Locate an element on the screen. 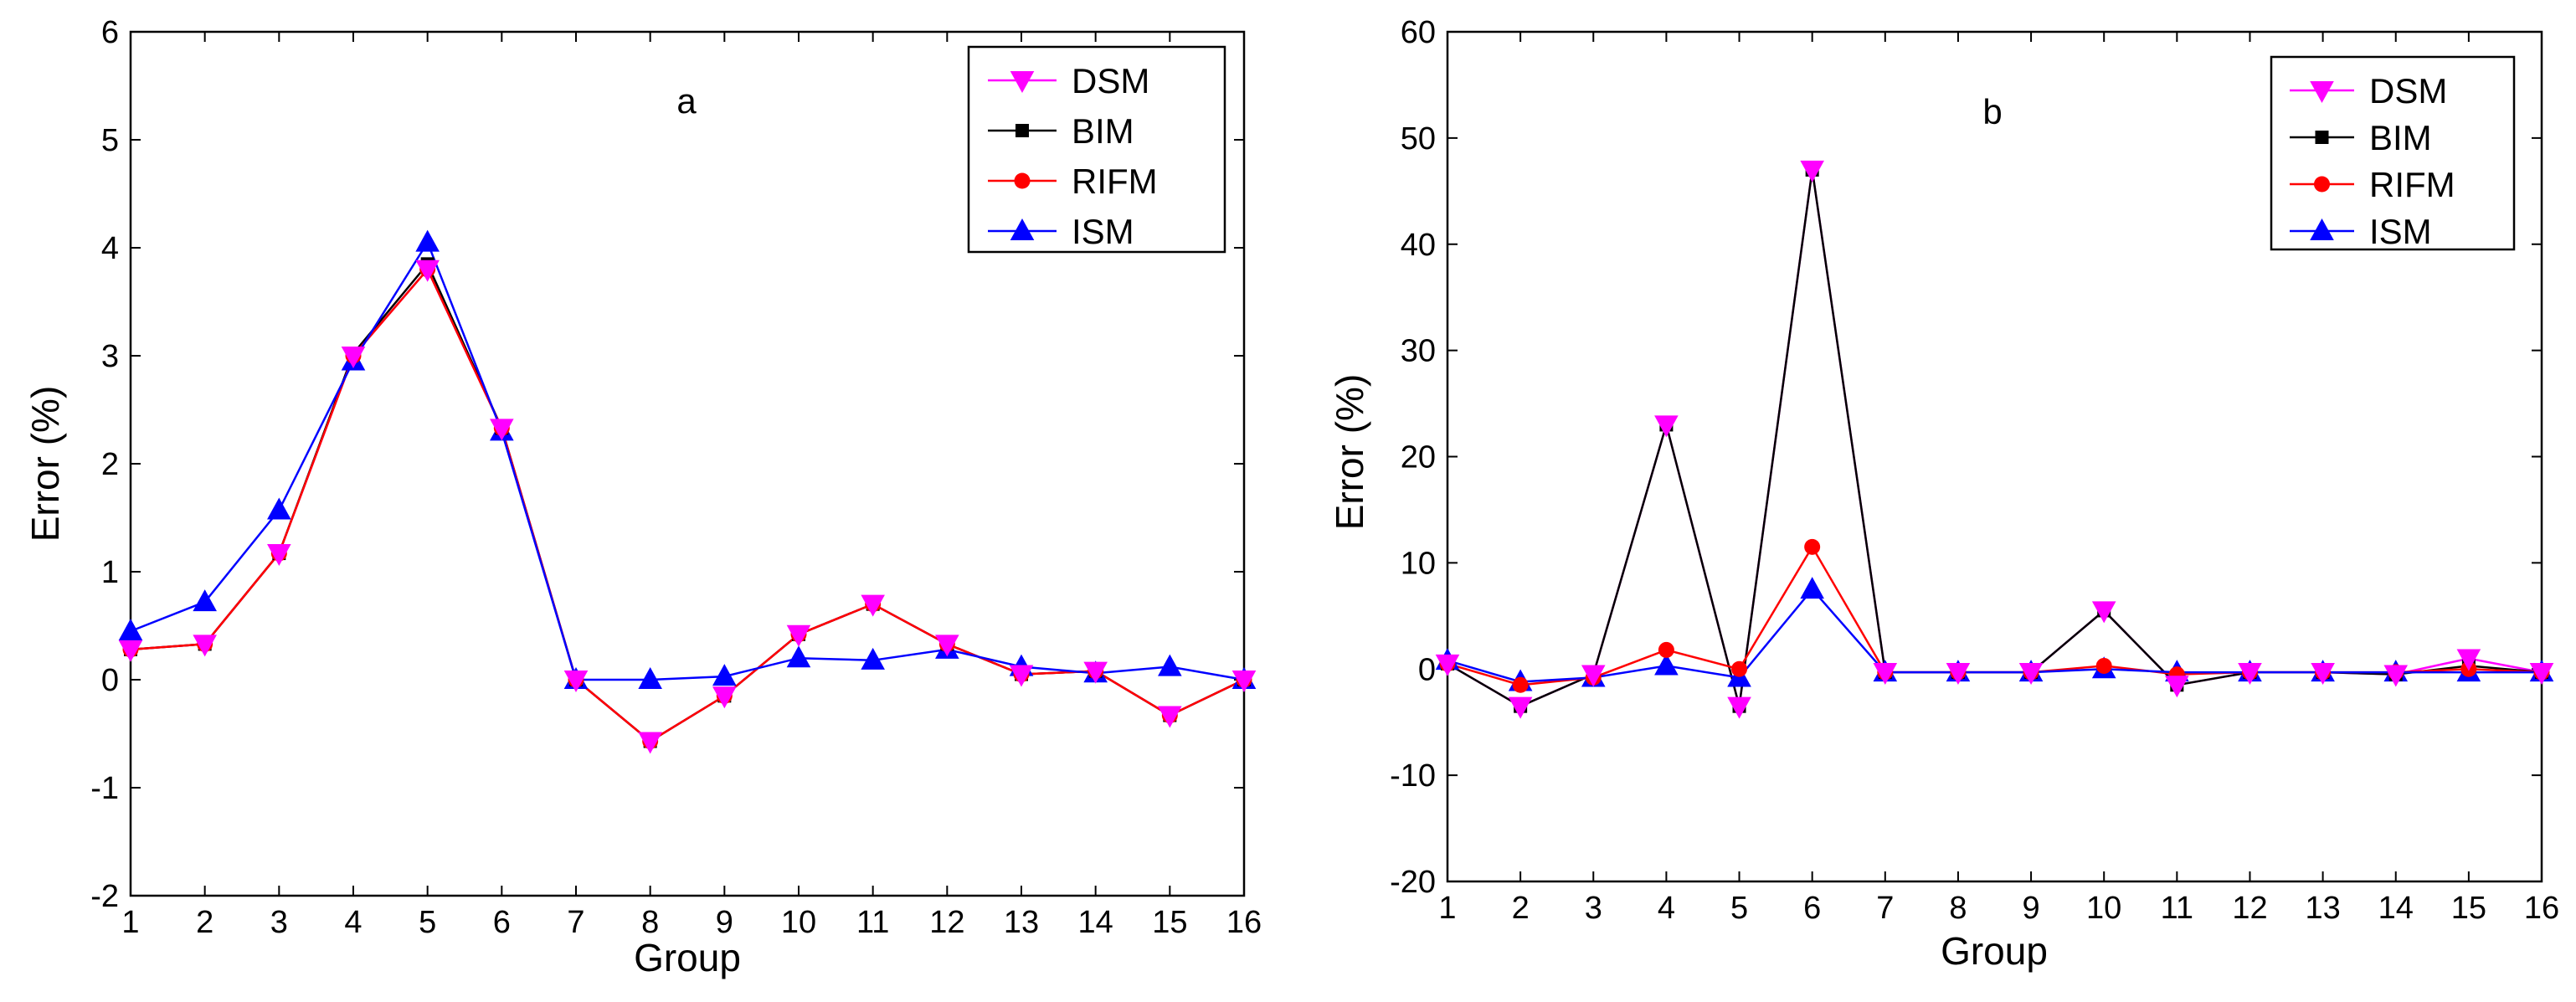 The image size is (2576, 1002). series-line-ism is located at coordinates (1994, 635).